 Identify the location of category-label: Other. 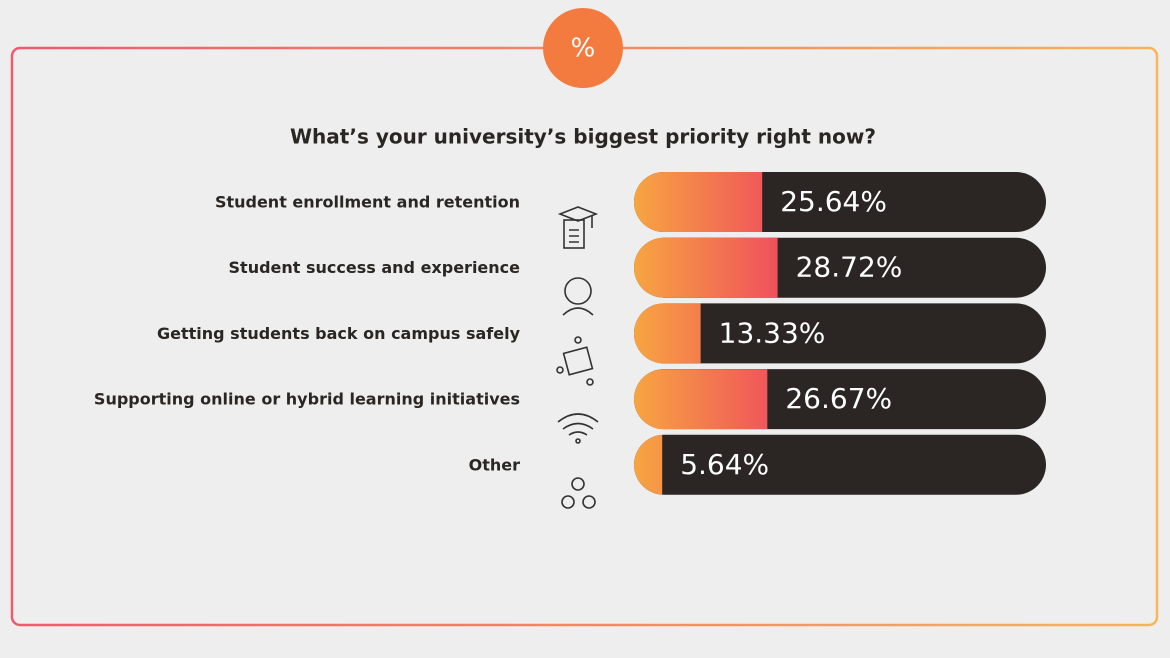
(494, 464).